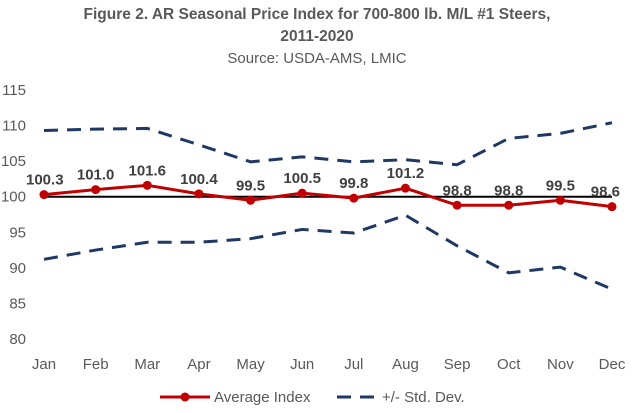 The width and height of the screenshot is (634, 413). Describe the element at coordinates (353, 364) in the screenshot. I see `x-tick-label: Jul` at that location.